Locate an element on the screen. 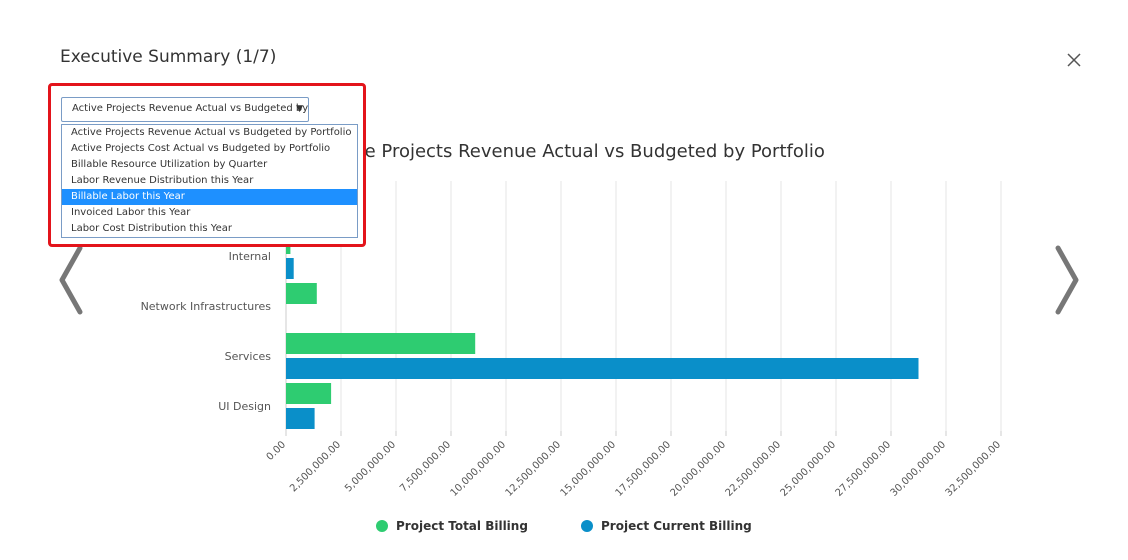  x-tick-label: 7,500,000.00 is located at coordinates (425, 466).